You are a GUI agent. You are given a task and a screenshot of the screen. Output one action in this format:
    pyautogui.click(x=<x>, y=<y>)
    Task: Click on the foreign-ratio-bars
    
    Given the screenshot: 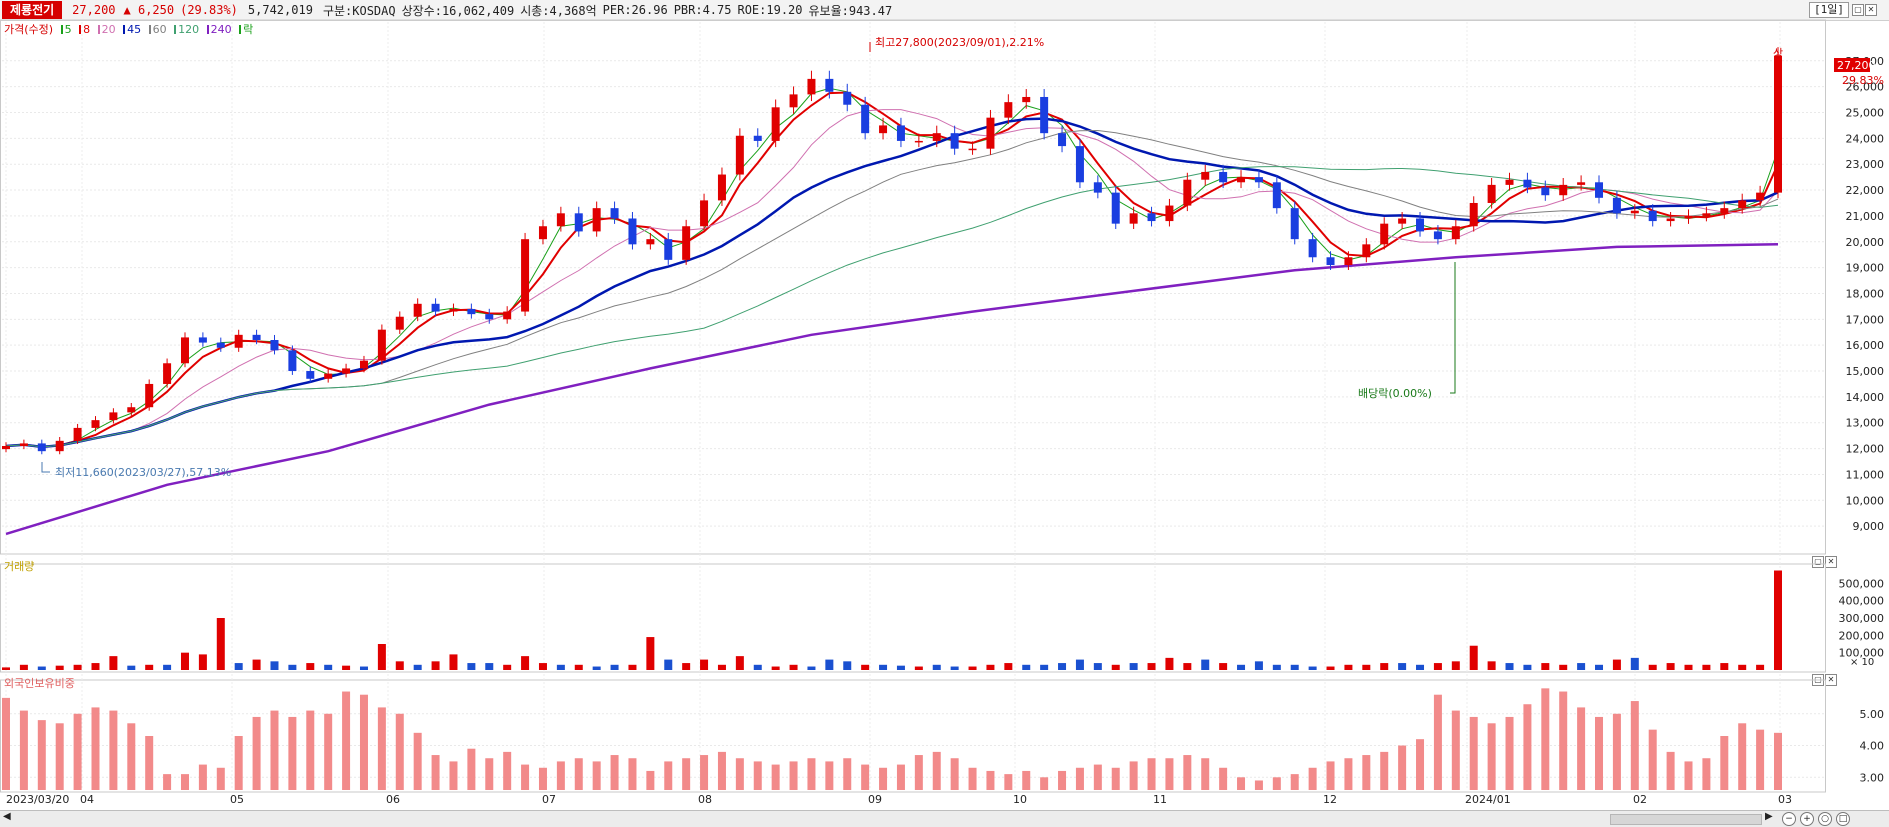 What is the action you would take?
    pyautogui.click(x=892, y=739)
    